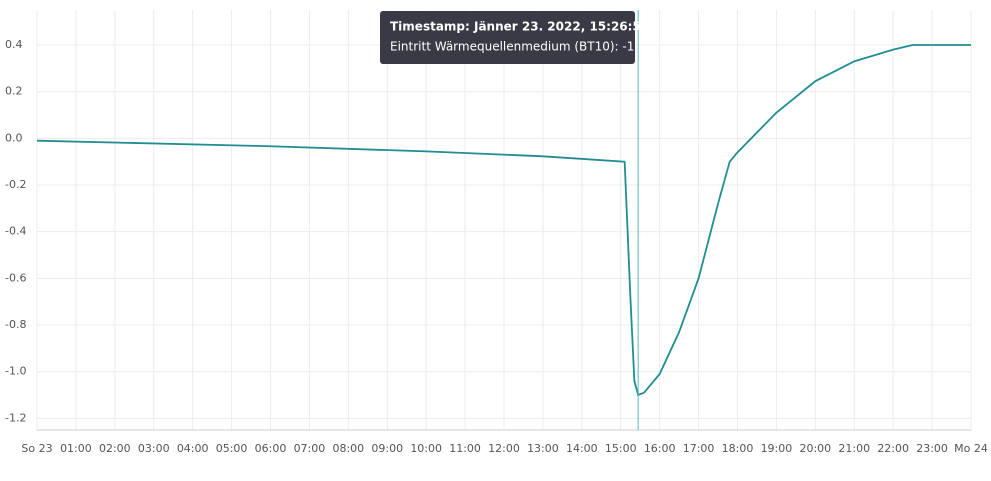 The image size is (991, 481). What do you see at coordinates (582, 448) in the screenshot?
I see `x-tick-label: 14:00` at bounding box center [582, 448].